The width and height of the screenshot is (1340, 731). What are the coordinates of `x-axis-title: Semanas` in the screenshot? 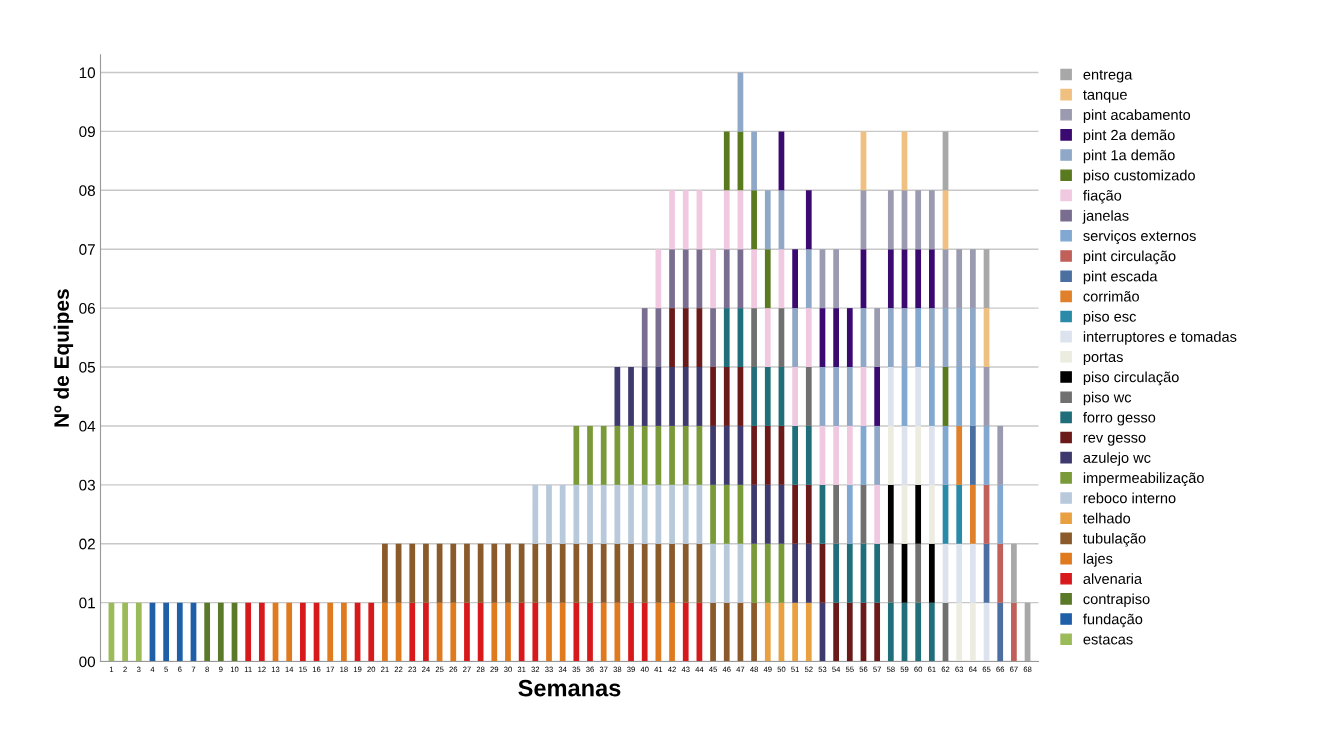 It's located at (569, 688).